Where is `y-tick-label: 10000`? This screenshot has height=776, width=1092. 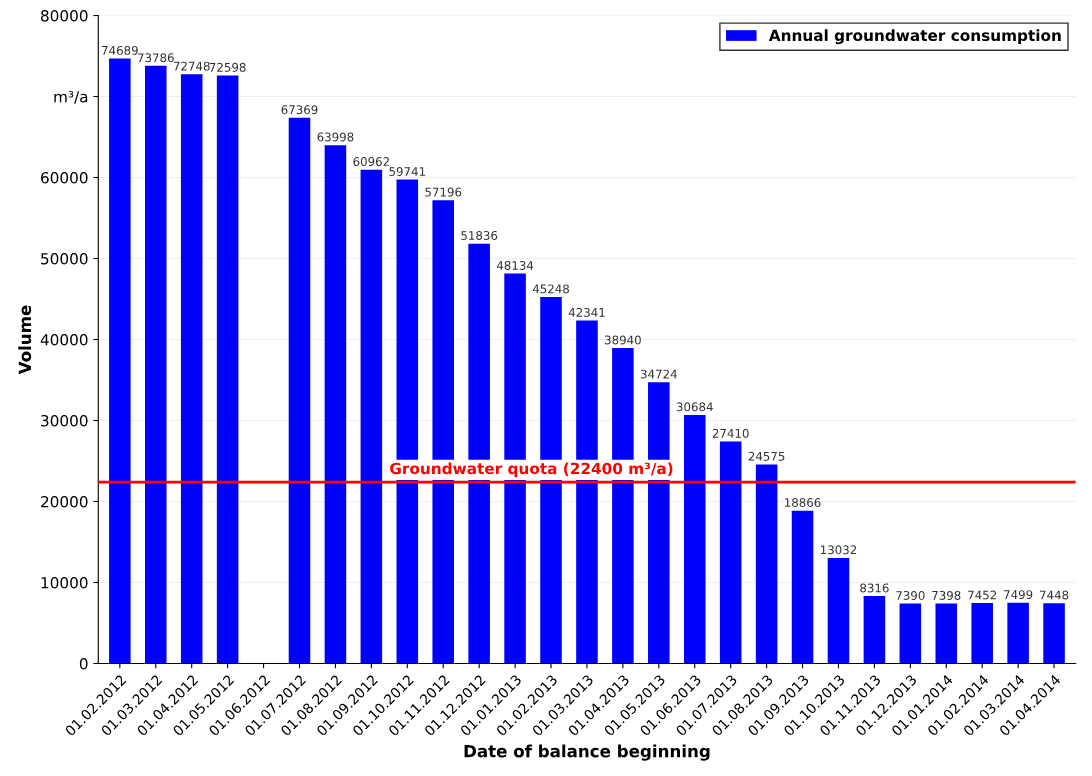
y-tick-label: 10000 is located at coordinates (64, 582).